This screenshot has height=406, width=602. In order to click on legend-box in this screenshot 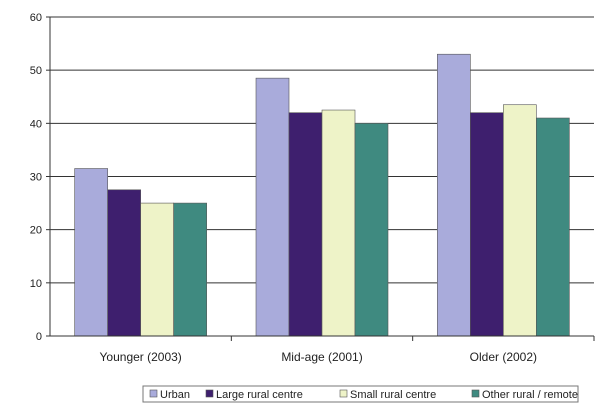, I will do `click(360, 394)`.